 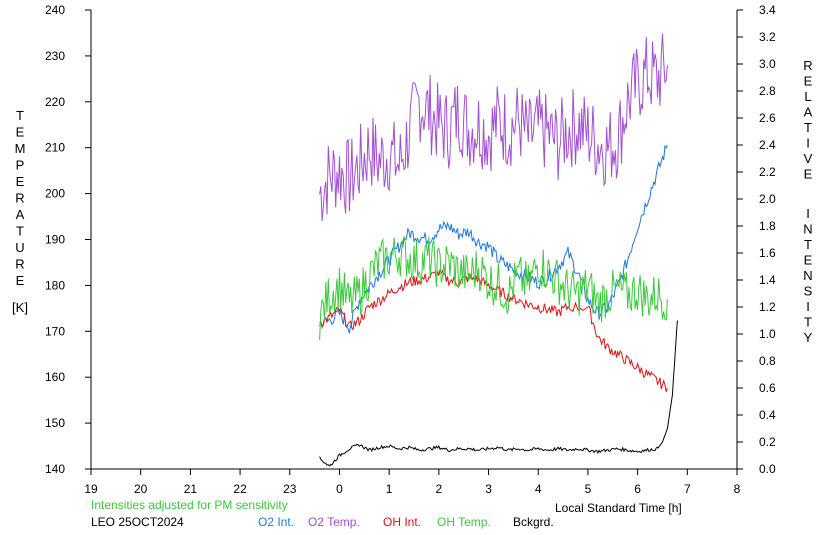 What do you see at coordinates (339, 489) in the screenshot?
I see `x-tick-label: 0` at bounding box center [339, 489].